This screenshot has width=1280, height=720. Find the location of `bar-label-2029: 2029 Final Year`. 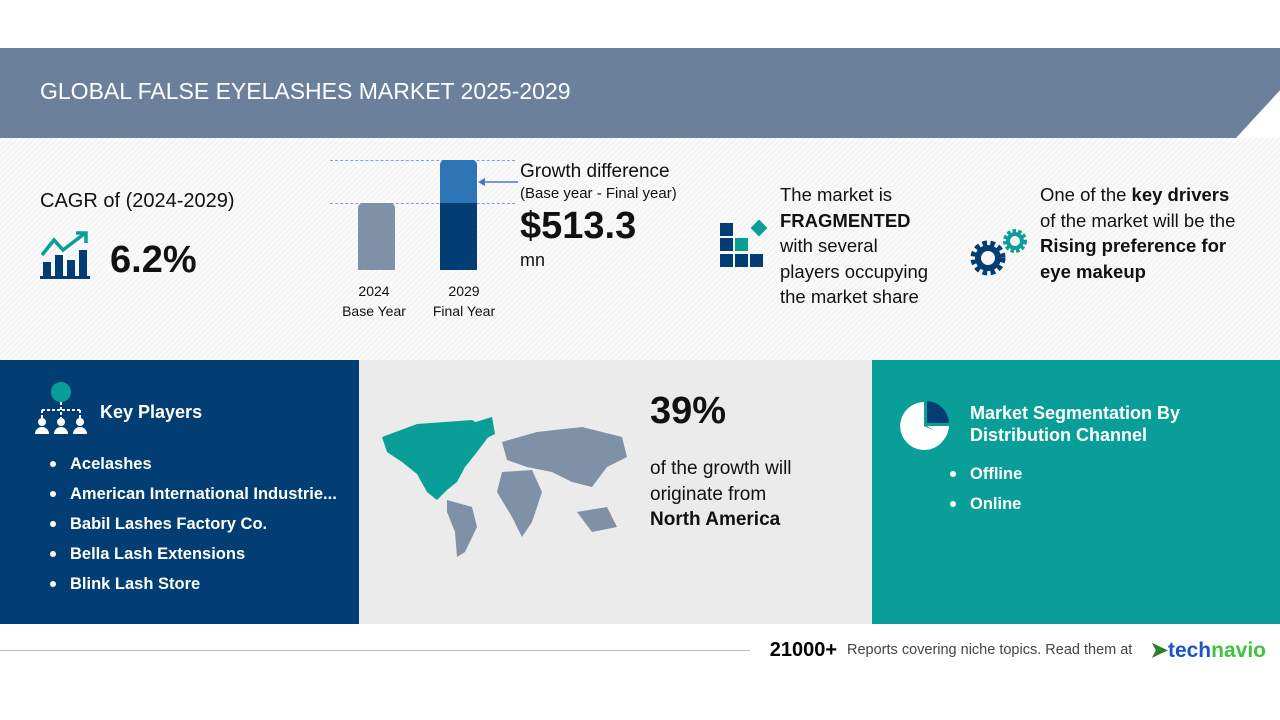

bar-label-2029: 2029 Final Year is located at coordinates (464, 301).